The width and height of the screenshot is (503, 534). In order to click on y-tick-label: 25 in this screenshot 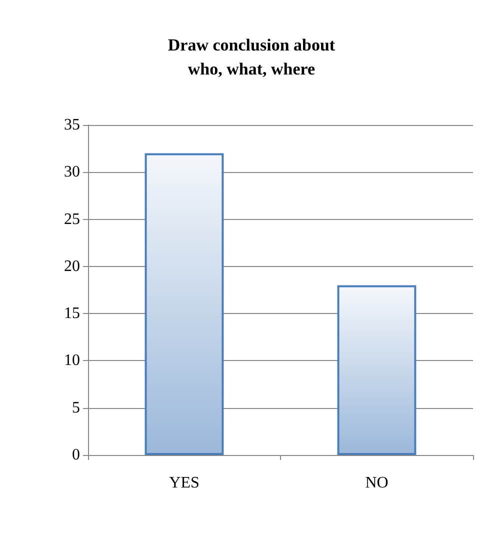, I will do `click(72, 219)`.